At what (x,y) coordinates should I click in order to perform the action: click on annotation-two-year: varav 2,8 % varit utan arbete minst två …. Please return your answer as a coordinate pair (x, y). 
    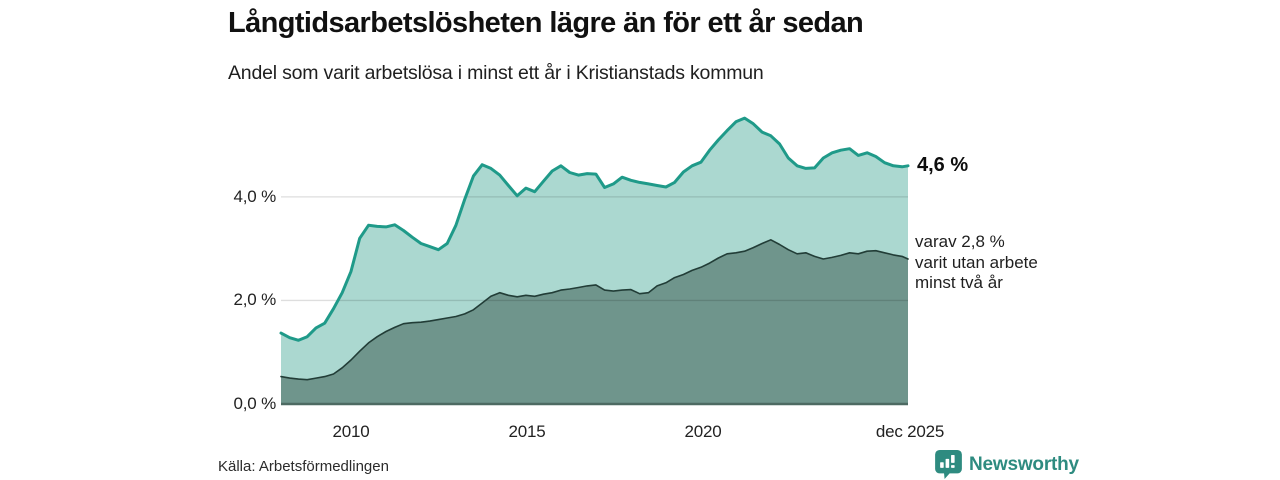
    Looking at the image, I should click on (976, 263).